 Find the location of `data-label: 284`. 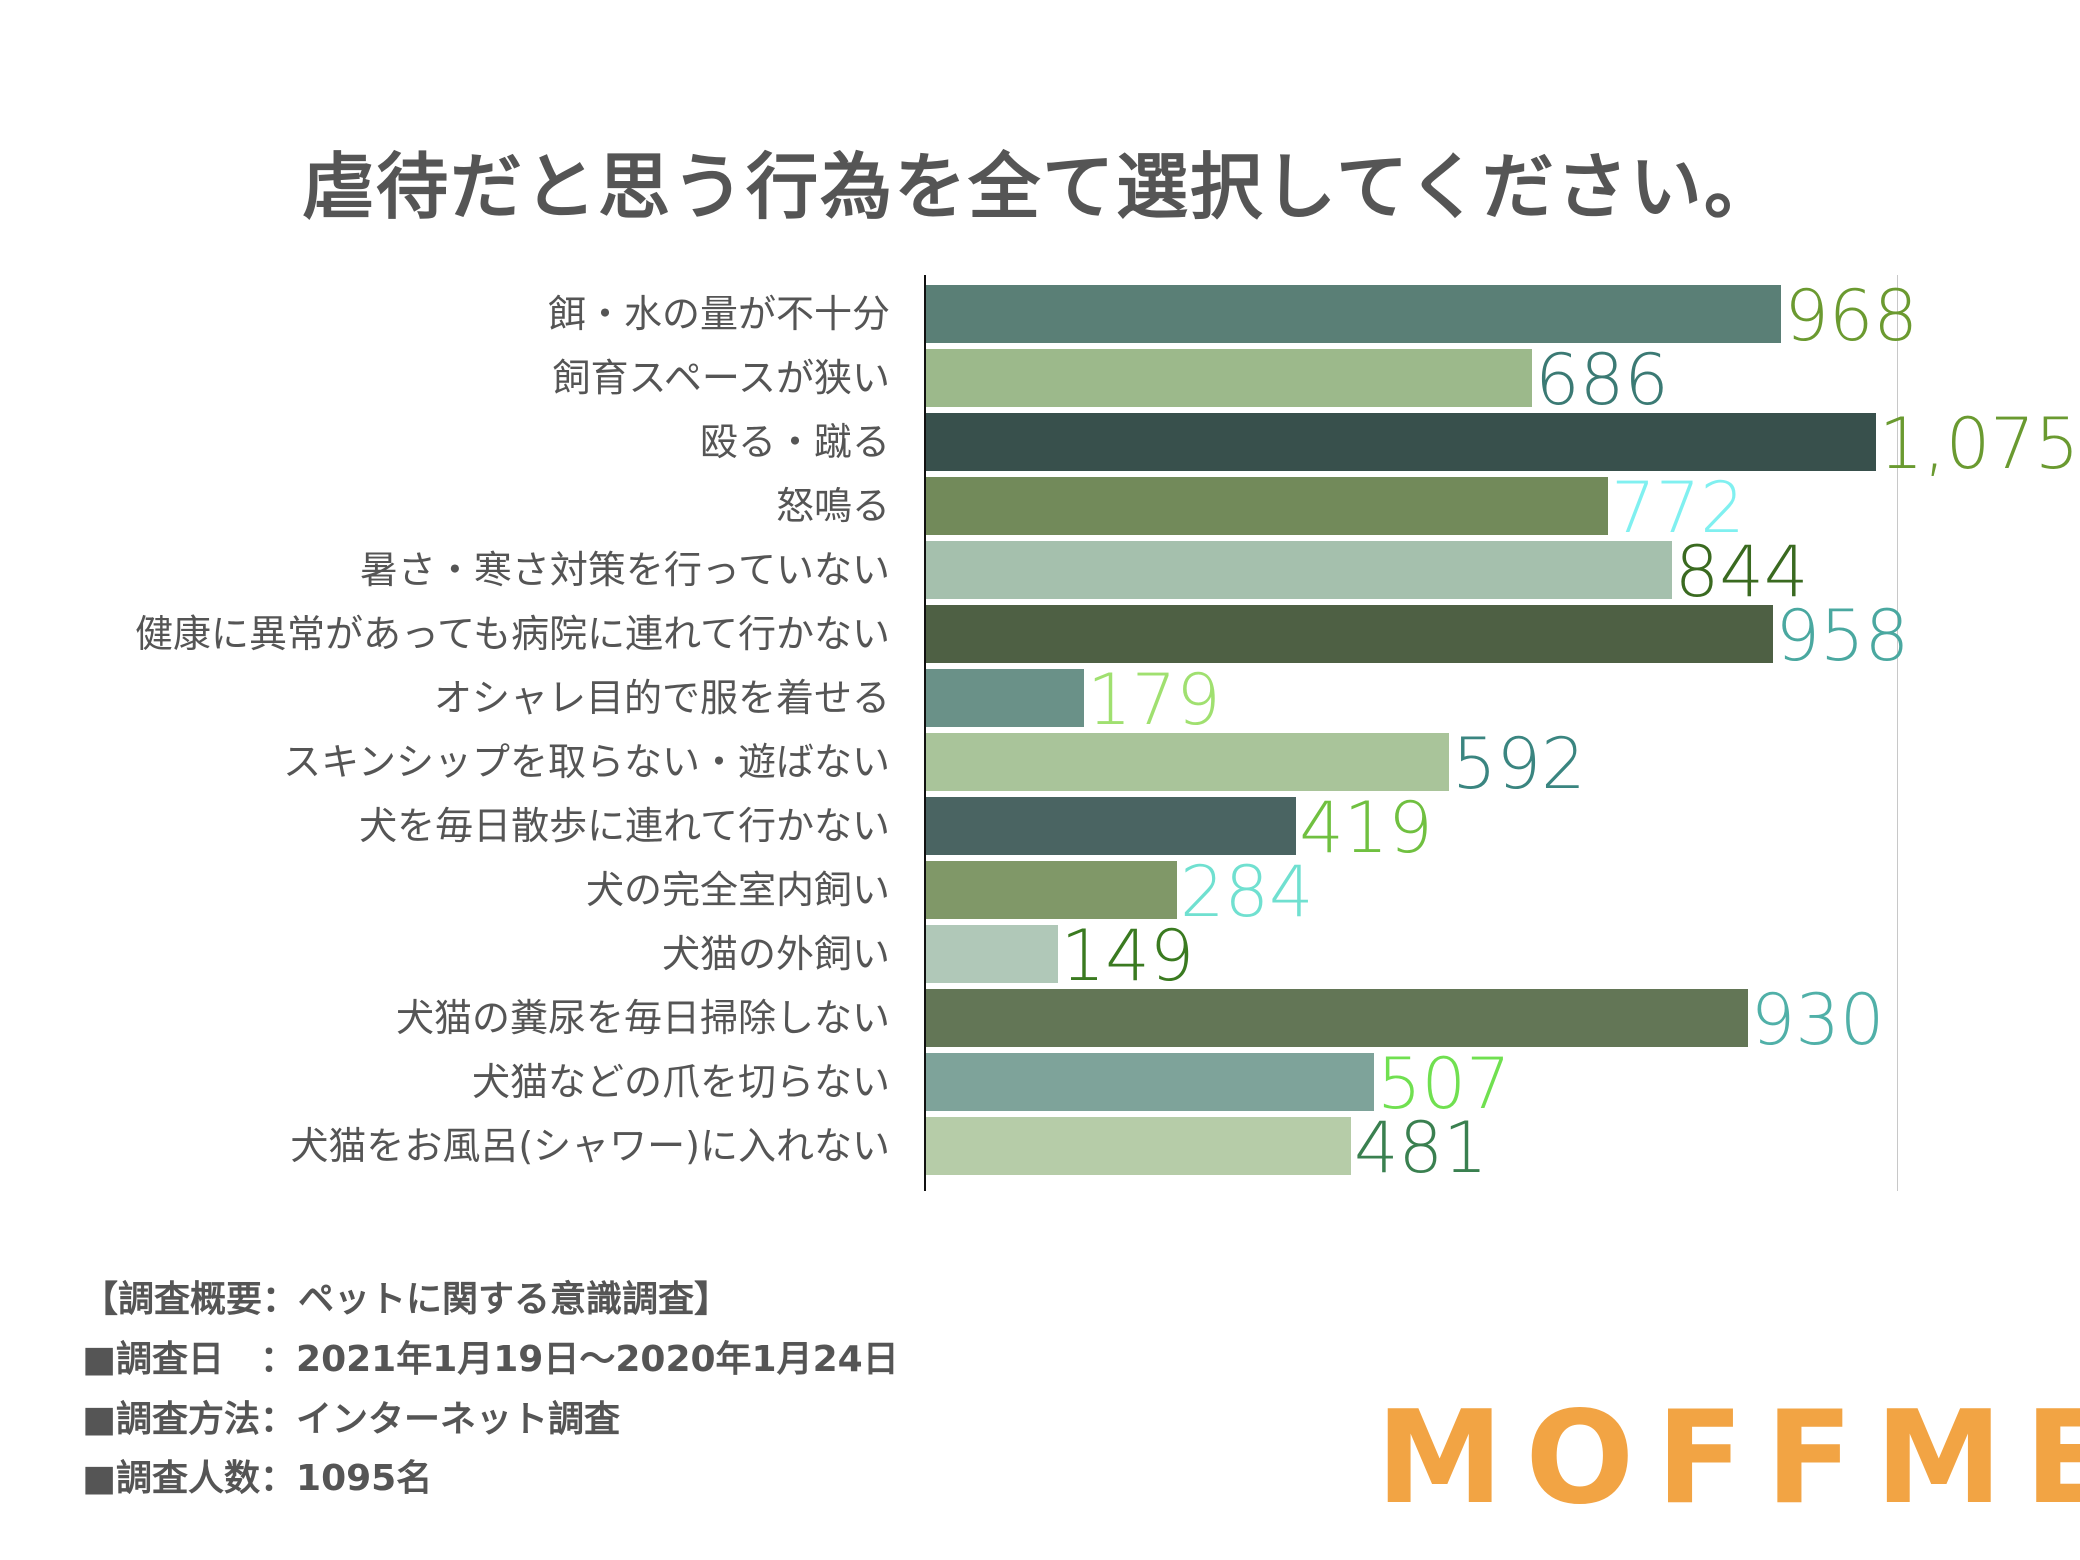

data-label: 284 is located at coordinates (1246, 892).